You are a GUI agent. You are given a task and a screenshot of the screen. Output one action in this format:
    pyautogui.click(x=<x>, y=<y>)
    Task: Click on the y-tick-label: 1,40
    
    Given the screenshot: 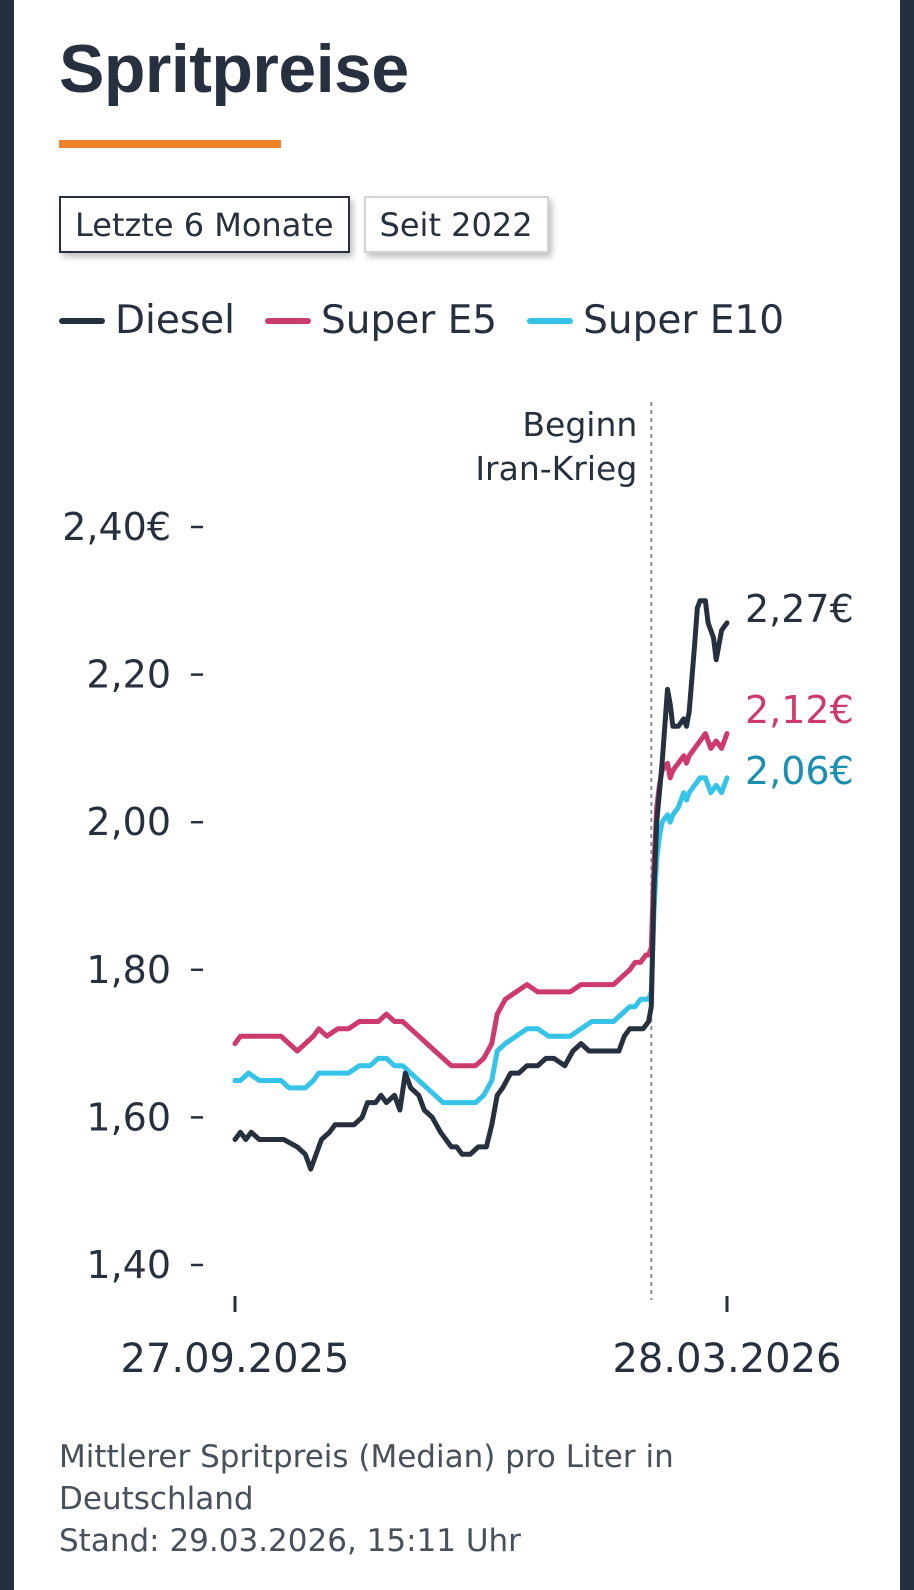 What is the action you would take?
    pyautogui.click(x=128, y=1265)
    